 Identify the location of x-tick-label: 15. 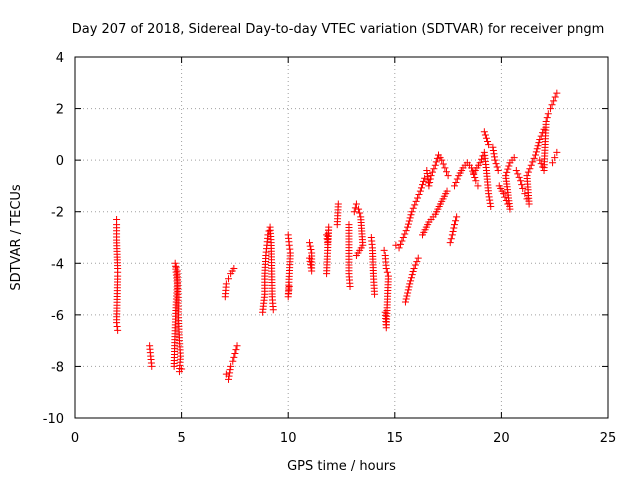
(395, 438).